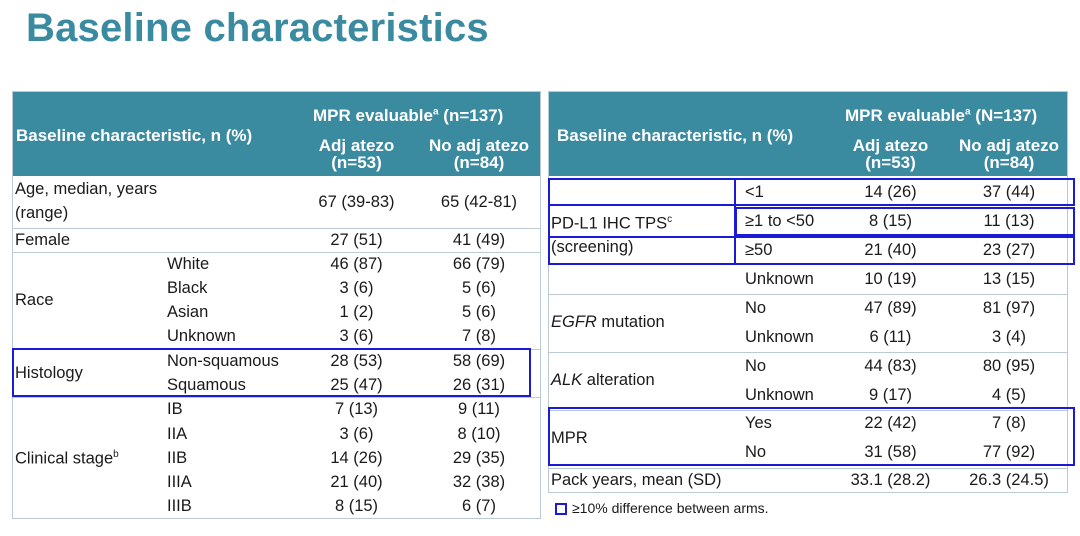  Describe the element at coordinates (1009, 366) in the screenshot. I see `cell-value: 80 (95)` at that location.